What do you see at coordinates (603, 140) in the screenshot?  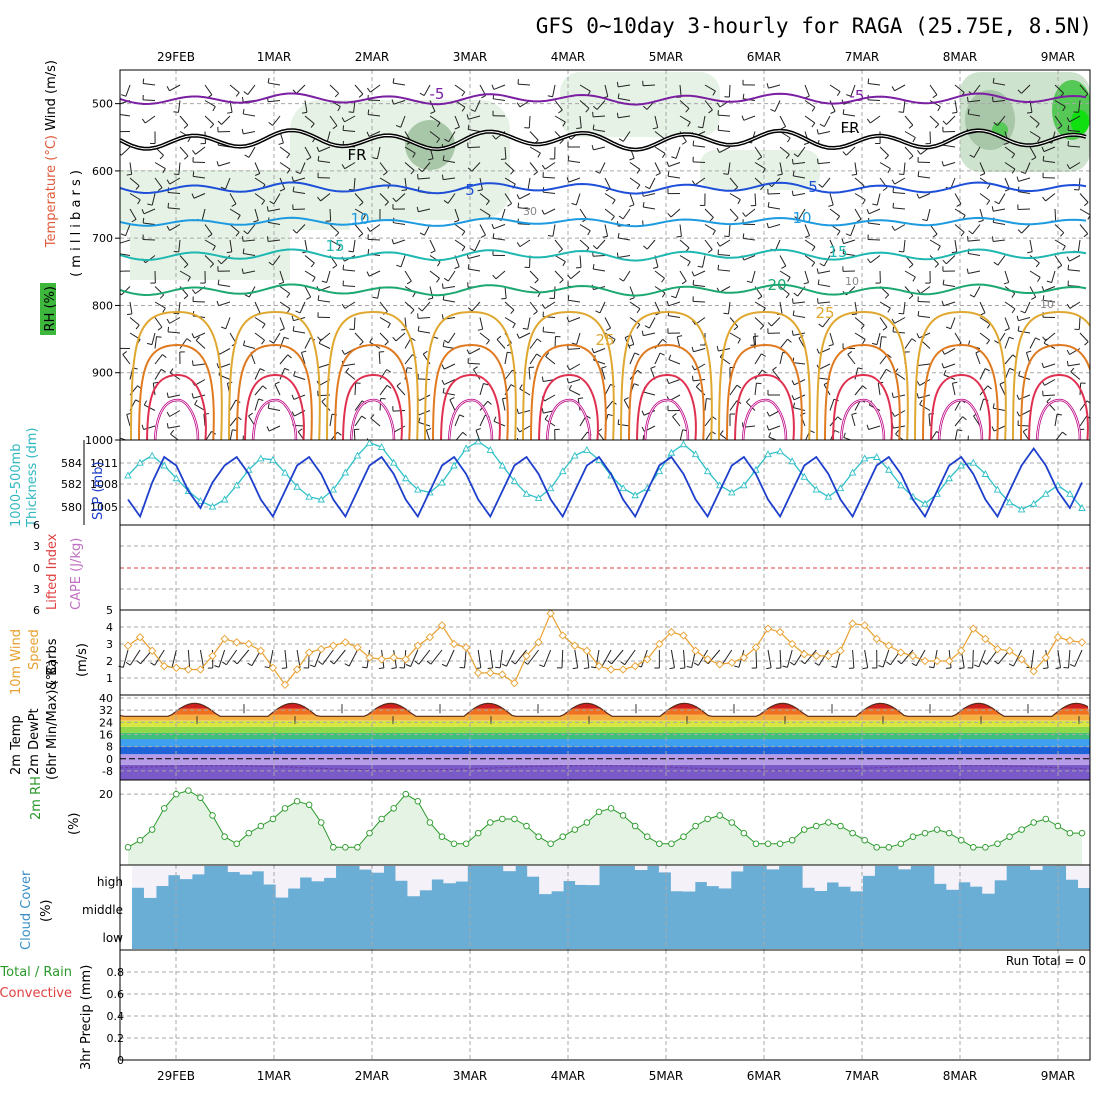 I see `isotherm` at bounding box center [603, 140].